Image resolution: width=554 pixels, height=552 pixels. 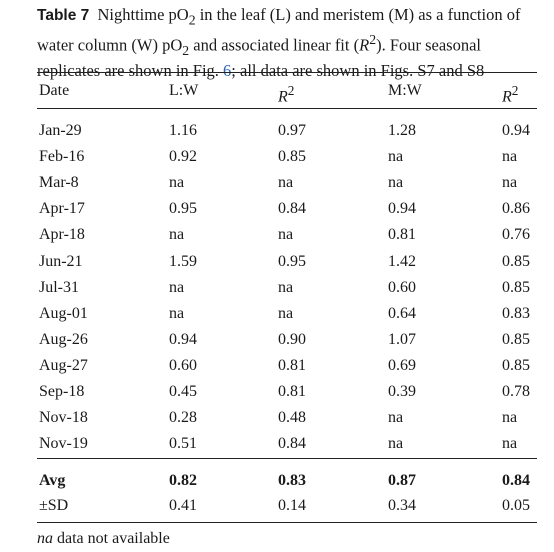 I want to click on avg-lw: 0.82, so click(x=183, y=480).